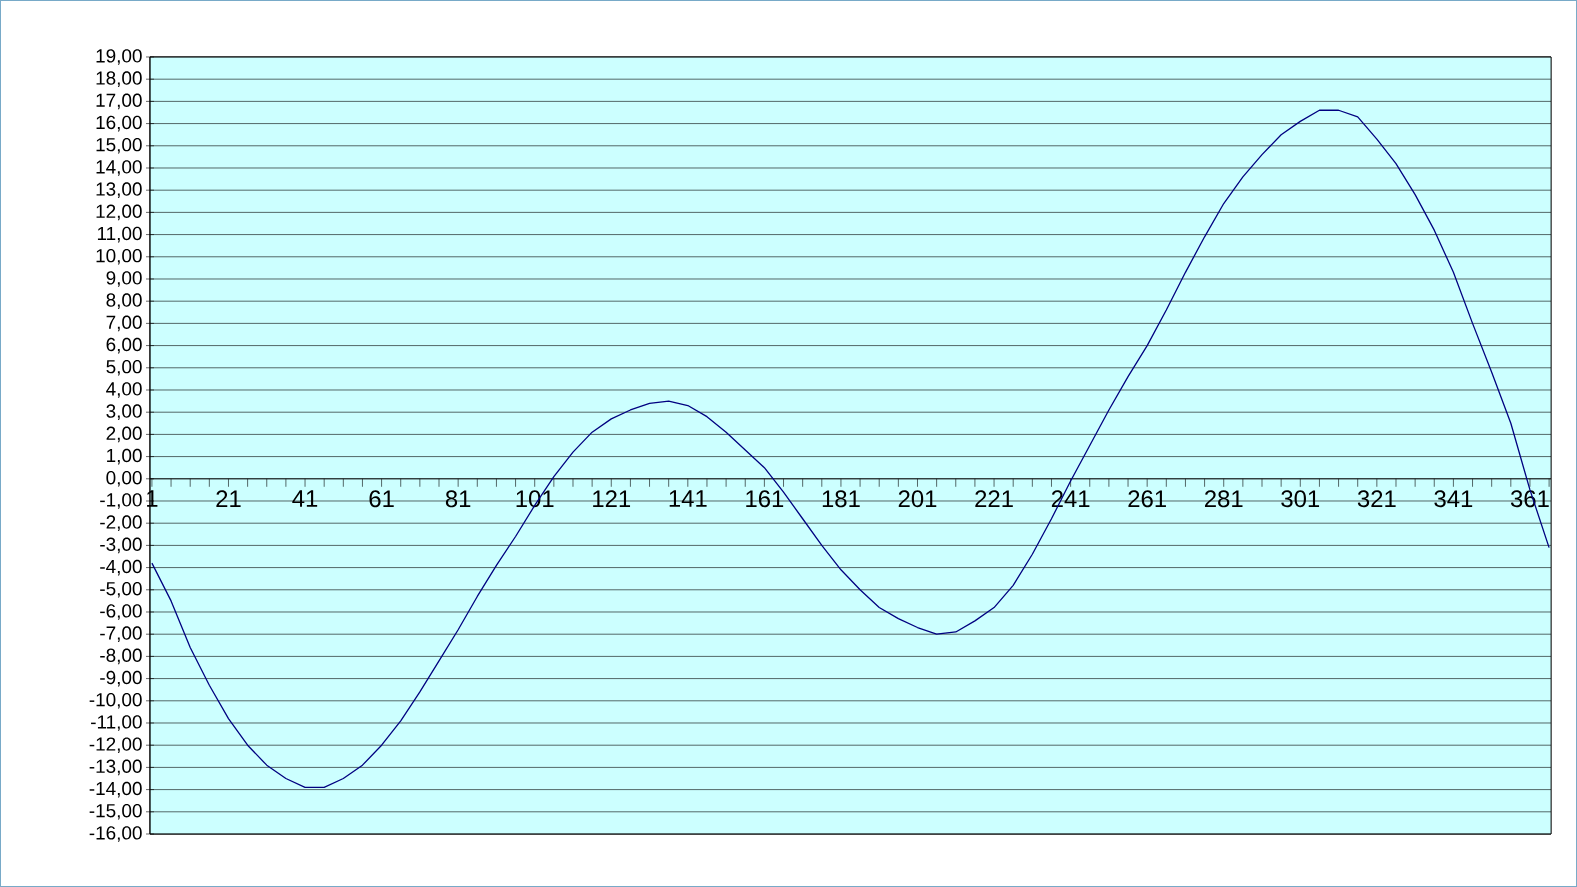 The width and height of the screenshot is (1577, 887). I want to click on y-tick-label: 6,00, so click(124, 345).